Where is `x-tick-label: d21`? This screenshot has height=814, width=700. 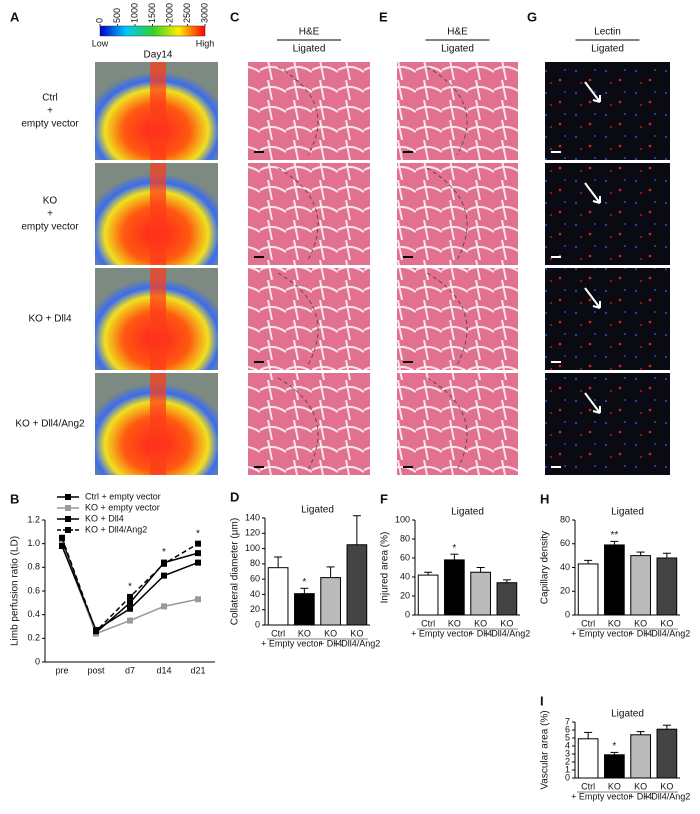
x-tick-label: d21 is located at coordinates (197, 670).